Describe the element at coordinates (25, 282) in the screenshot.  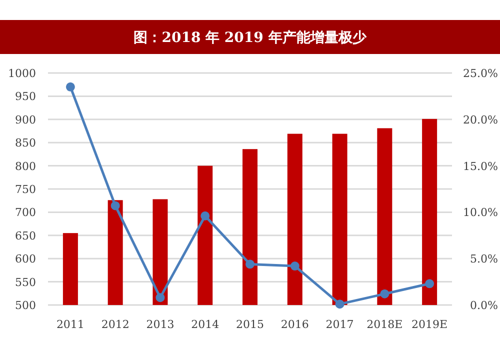
I see `y-tick-label: 550` at that location.